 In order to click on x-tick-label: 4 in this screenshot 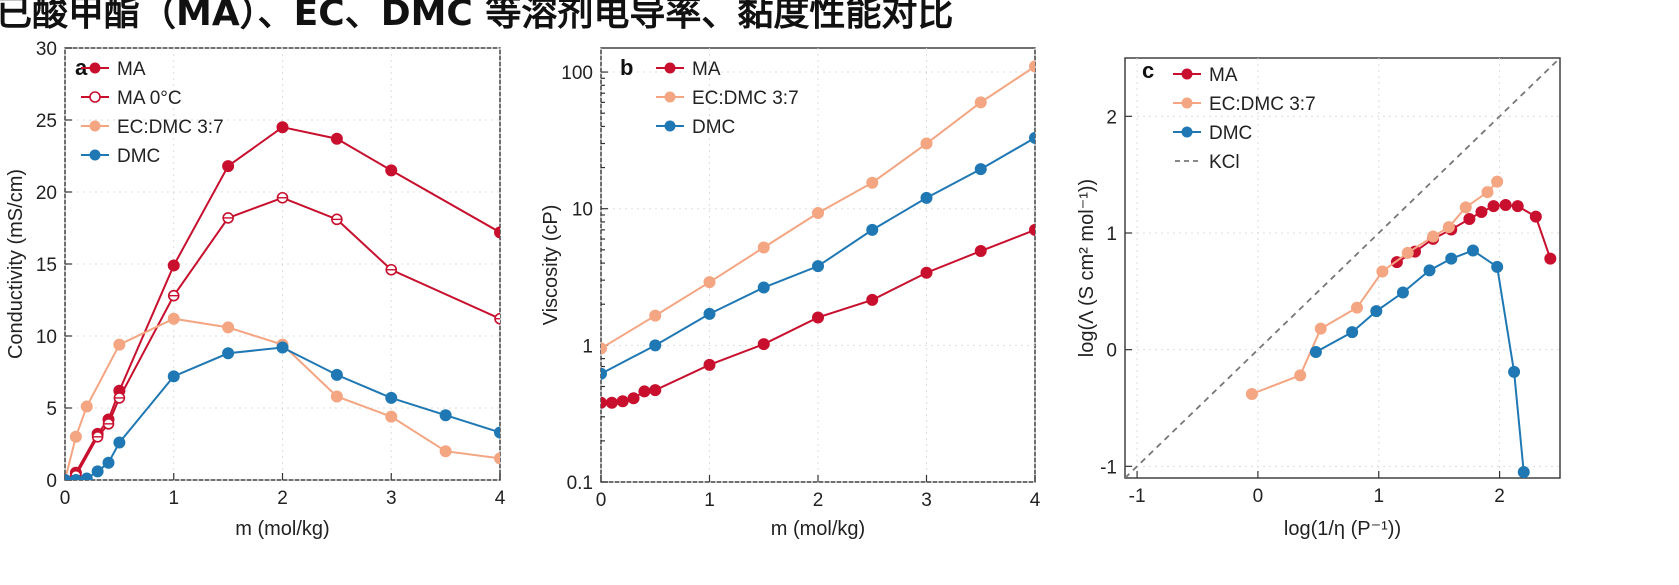, I will do `click(1035, 500)`.